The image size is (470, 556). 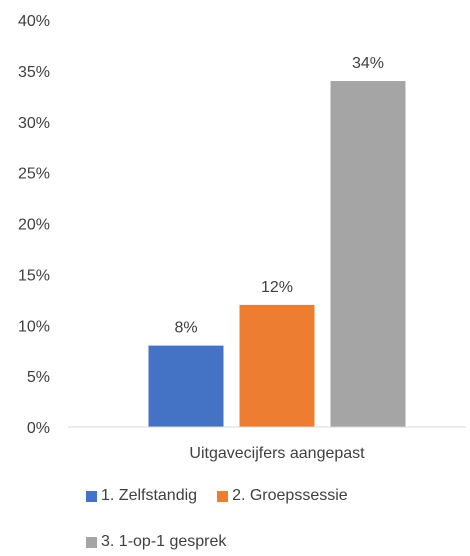 I want to click on y-tick-label: 30%, so click(x=34, y=123).